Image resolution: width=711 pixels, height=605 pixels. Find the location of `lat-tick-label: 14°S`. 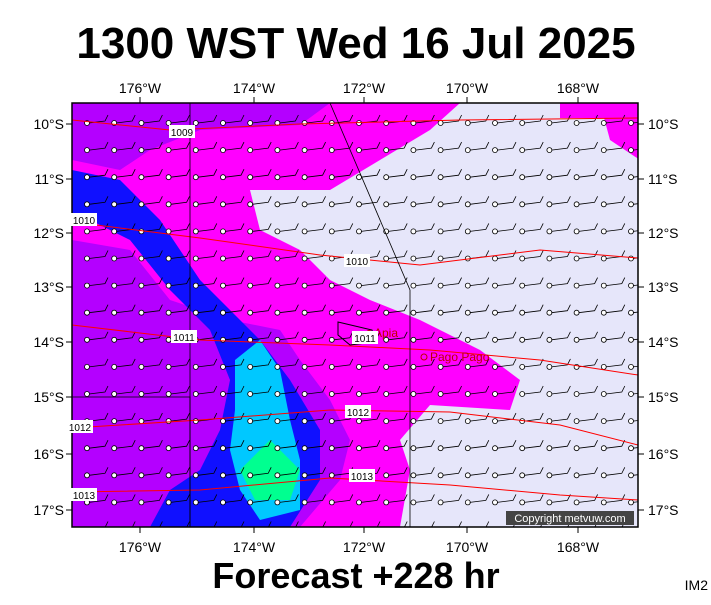

lat-tick-label: 14°S is located at coordinates (48, 342).